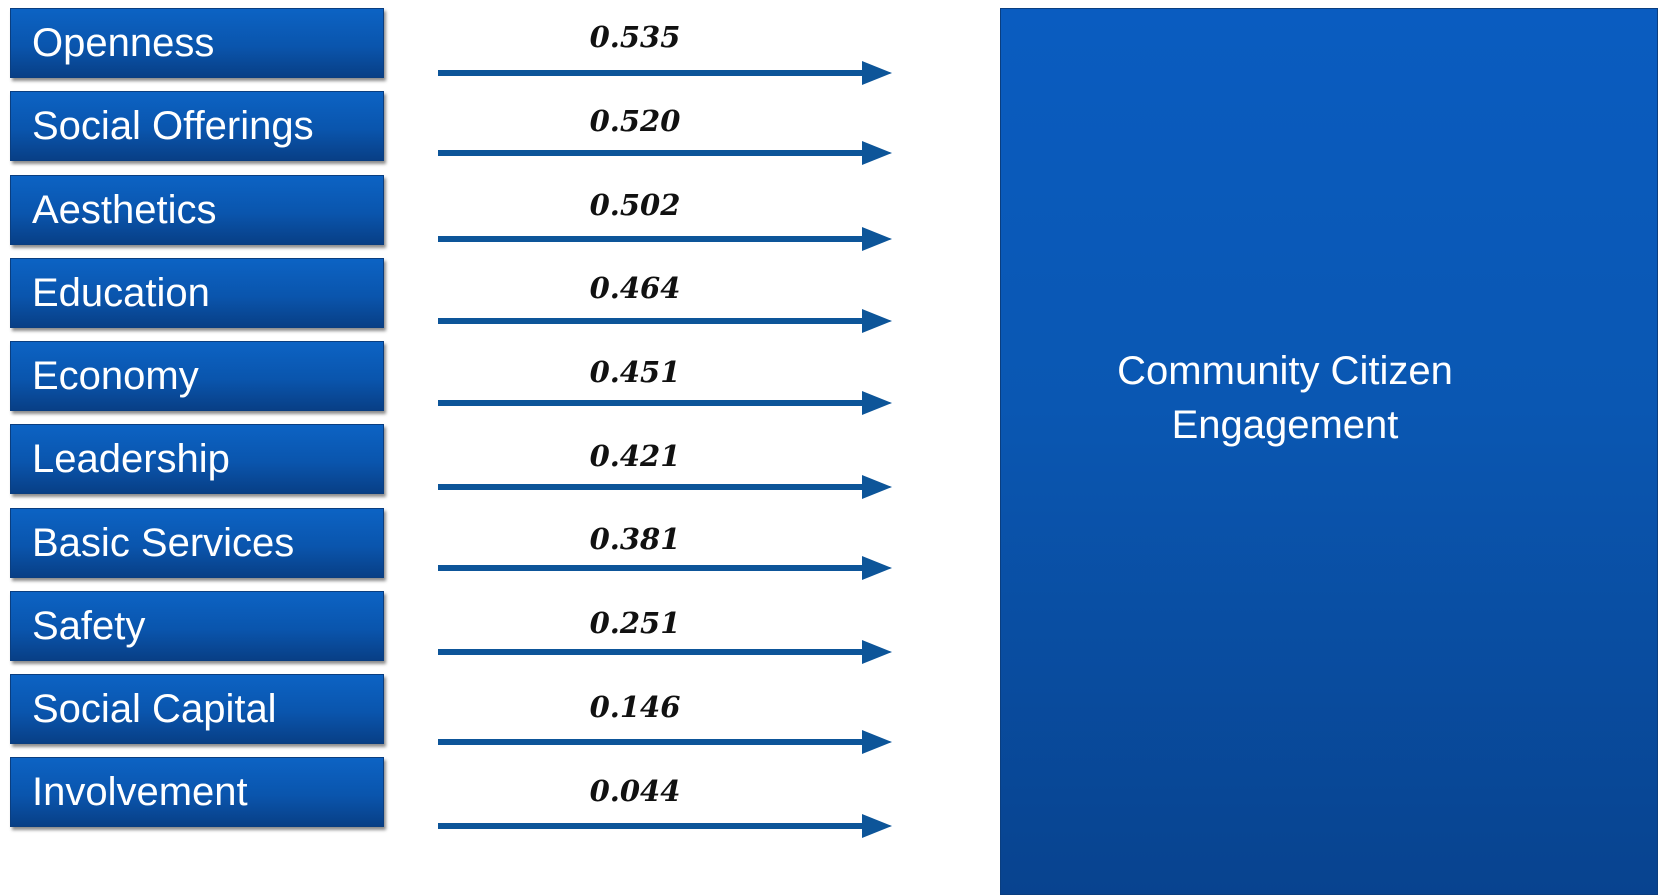  I want to click on factor-label: Openness, so click(123, 42).